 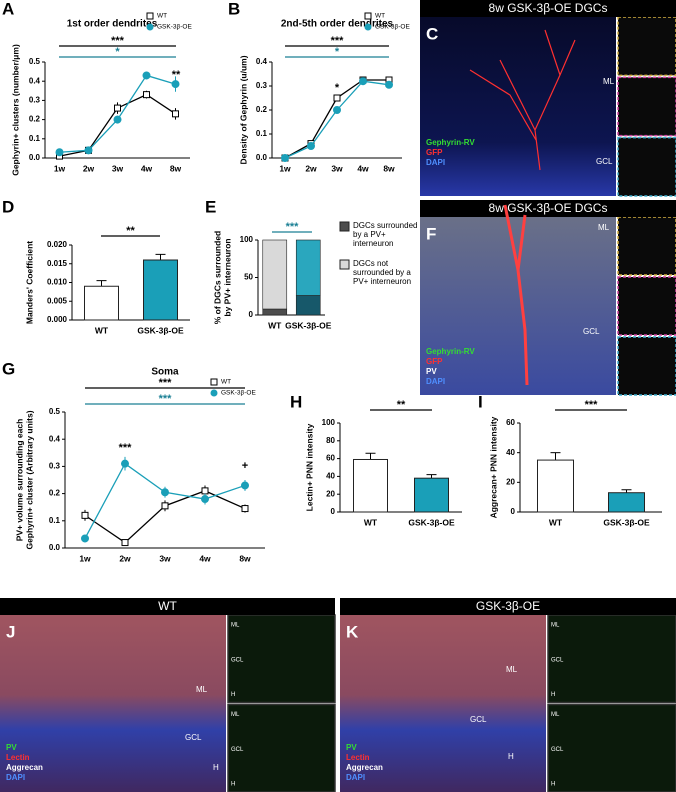 What do you see at coordinates (480, 401) in the screenshot?
I see `panel-letter: I` at bounding box center [480, 401].